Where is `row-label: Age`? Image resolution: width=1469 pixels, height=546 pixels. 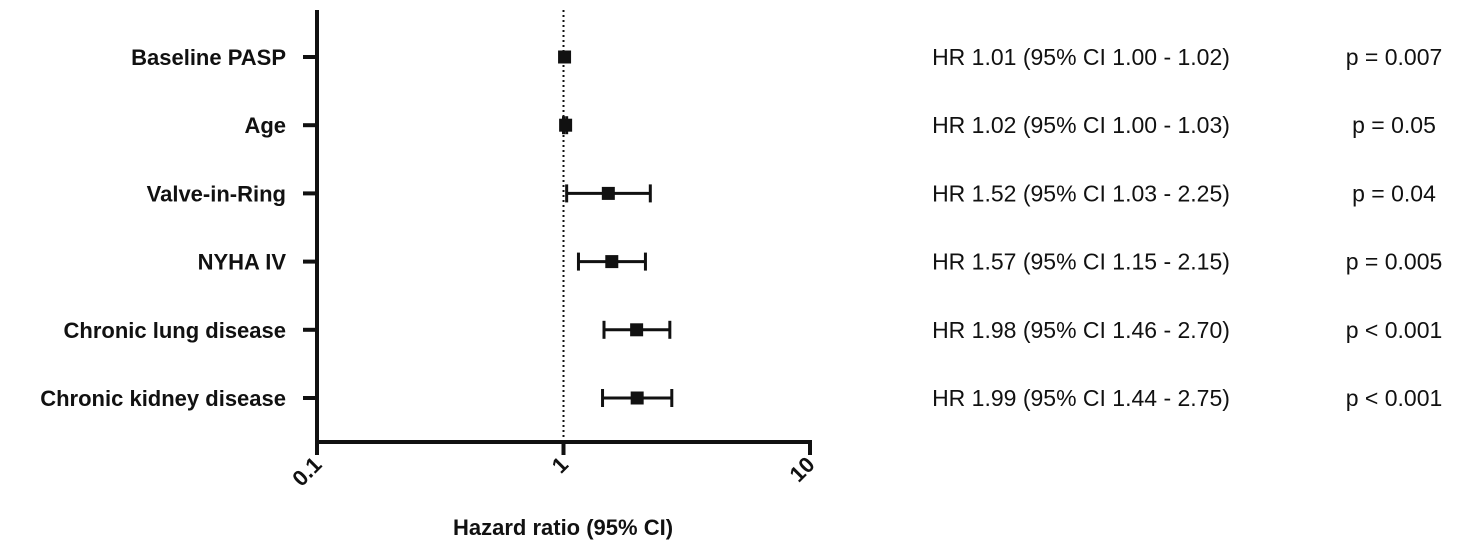
row-label: Age is located at coordinates (265, 125).